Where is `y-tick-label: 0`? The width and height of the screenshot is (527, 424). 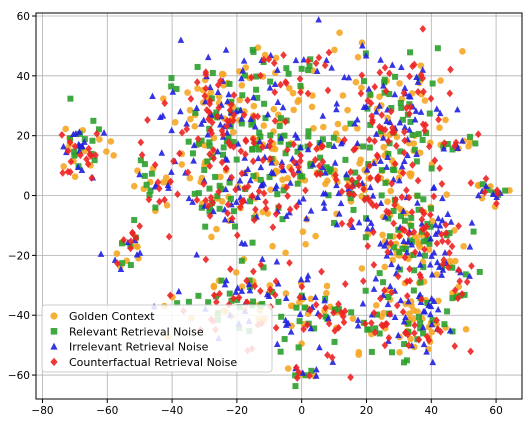 y-tick-label: 0 is located at coordinates (26, 197).